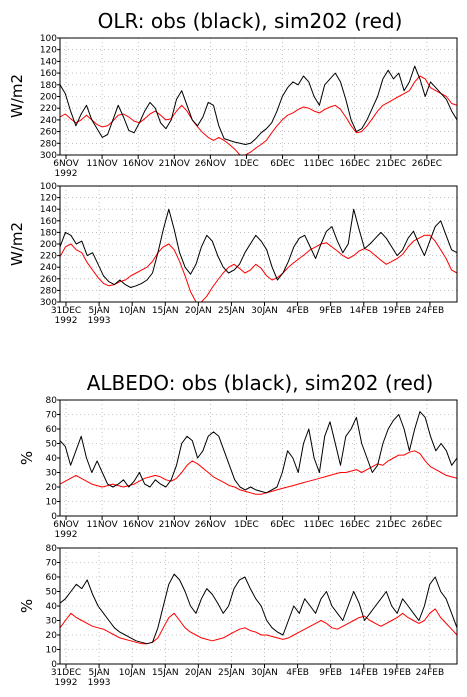 Image resolution: width=467 pixels, height=697 pixels. Describe the element at coordinates (66, 673) in the screenshot. I see `x-tick-label: 31DEC` at that location.